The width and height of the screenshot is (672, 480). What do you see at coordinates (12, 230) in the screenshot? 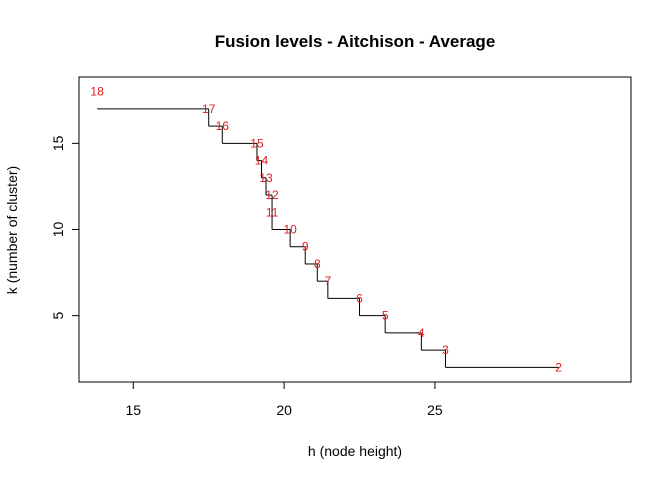
I see `y-axis-label: k (number of cluster)` at bounding box center [12, 230].